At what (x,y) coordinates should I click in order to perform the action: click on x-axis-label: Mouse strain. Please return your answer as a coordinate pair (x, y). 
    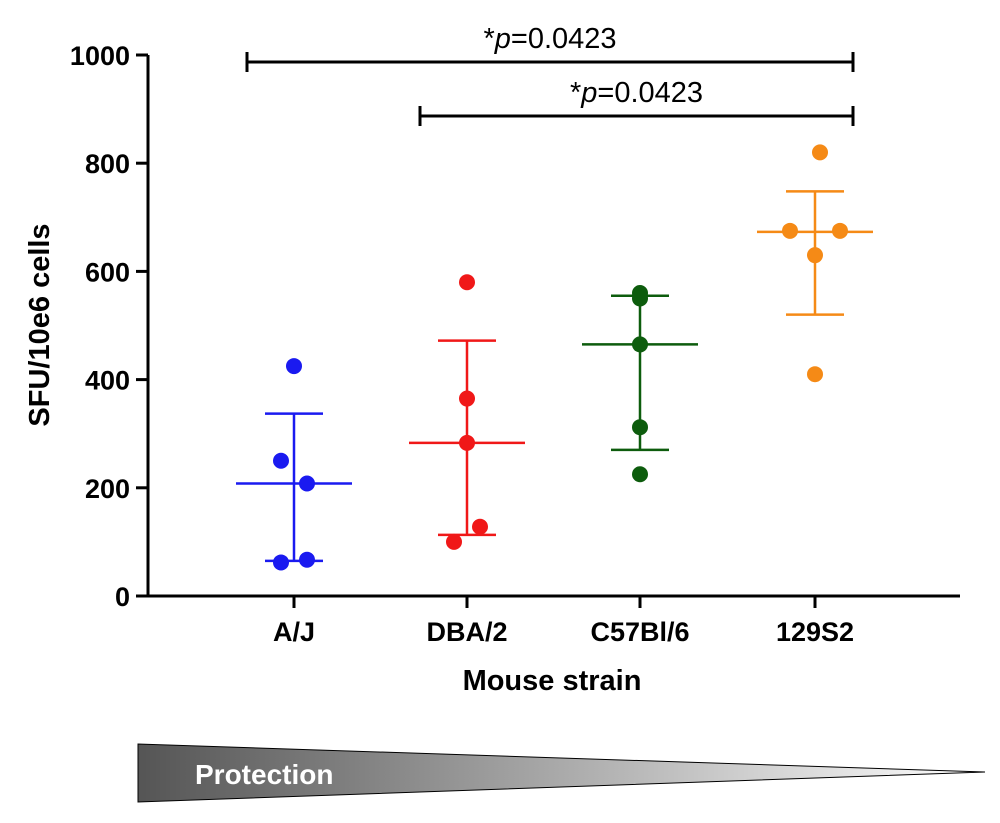
    Looking at the image, I should click on (552, 681).